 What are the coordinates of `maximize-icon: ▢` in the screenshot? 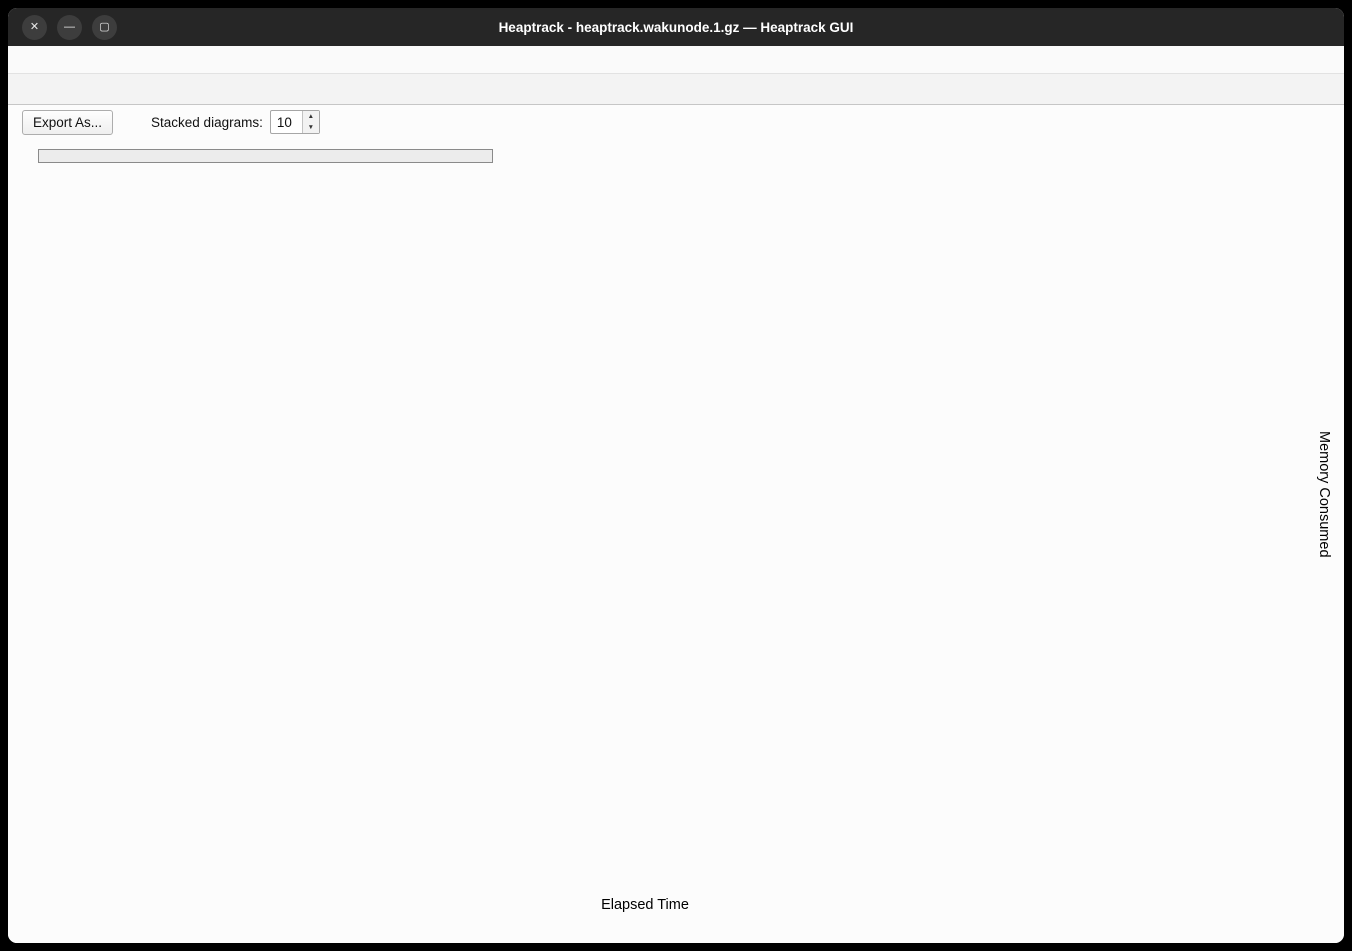 It's located at (104, 27).